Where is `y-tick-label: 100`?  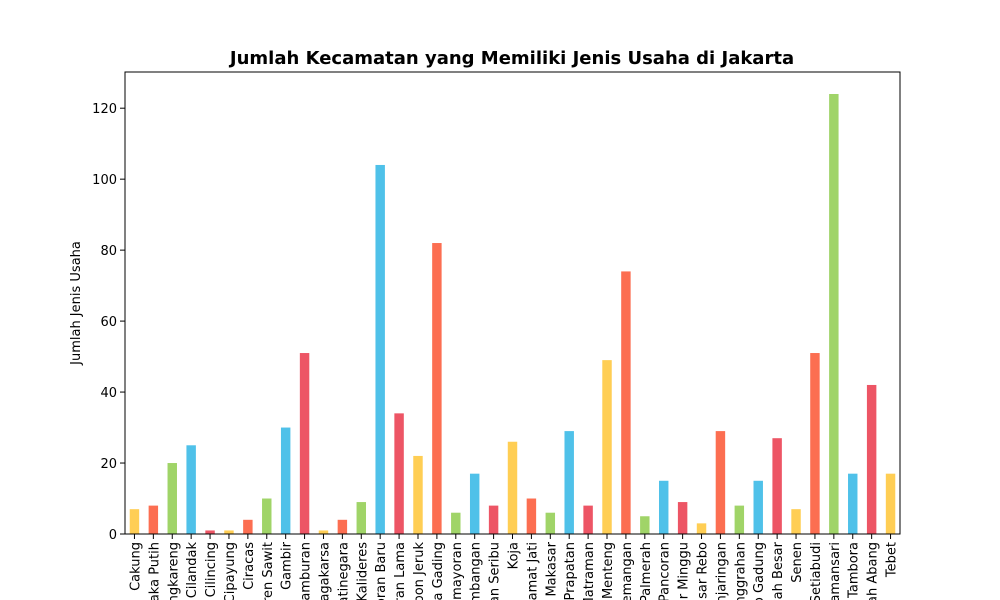 y-tick-label: 100 is located at coordinates (104, 180).